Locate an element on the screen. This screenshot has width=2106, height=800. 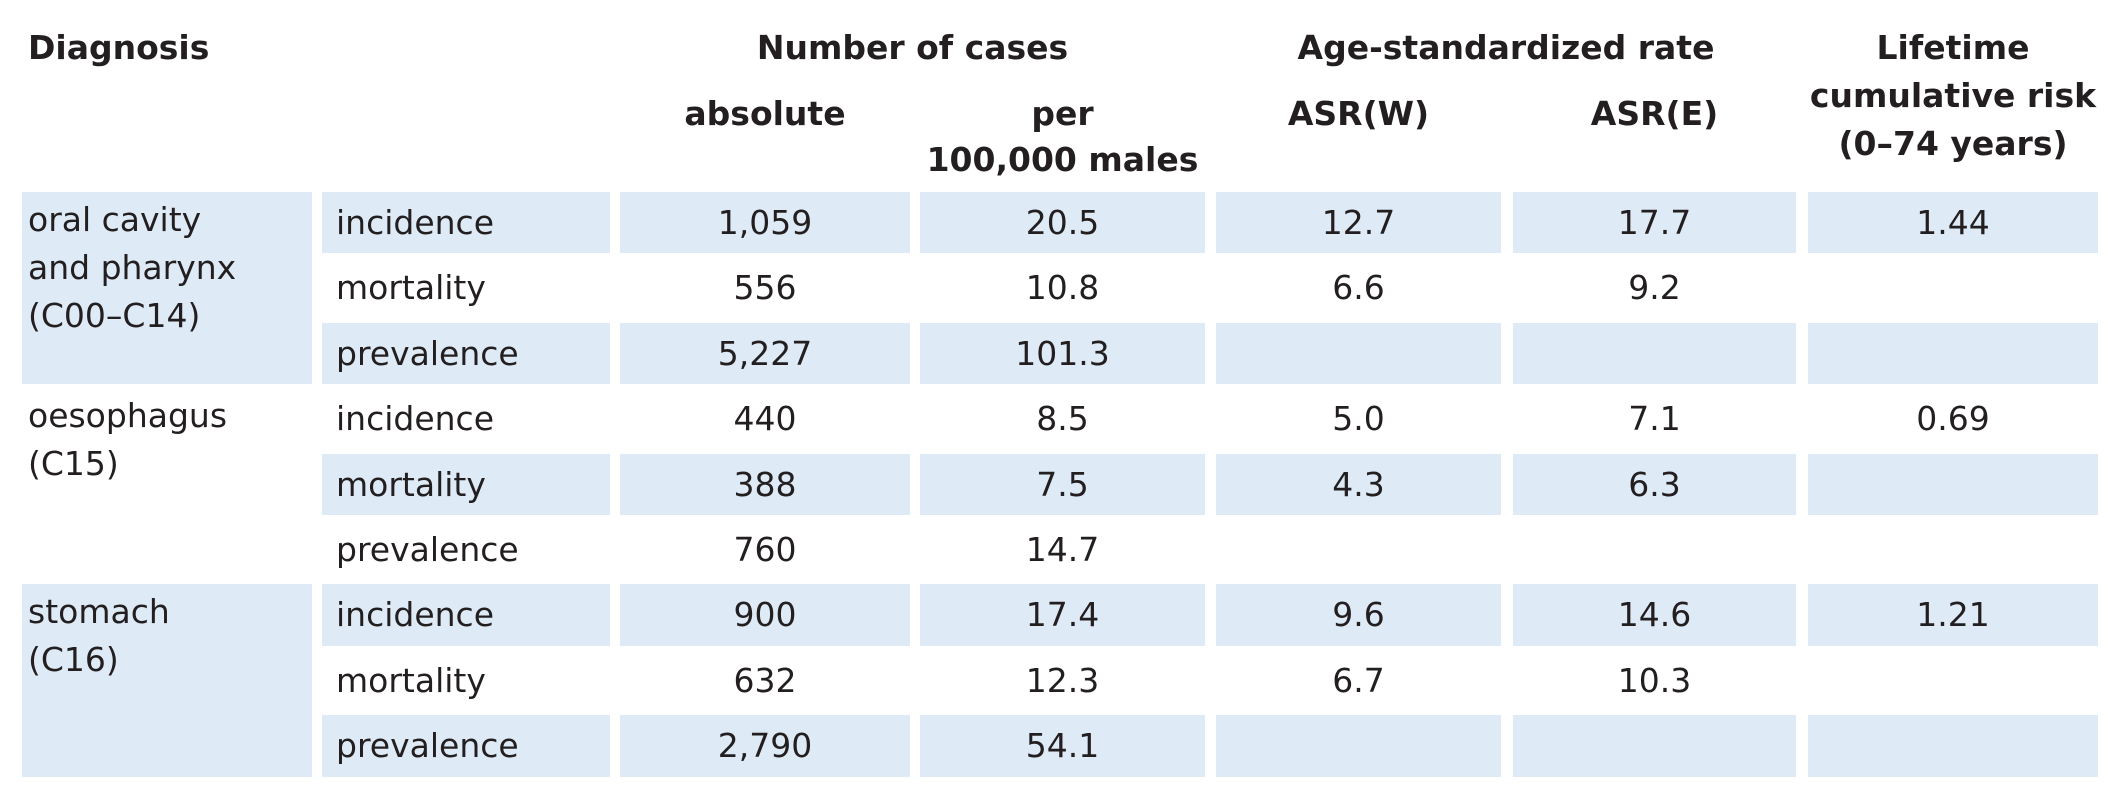
cell-absolute: 2,790 is located at coordinates (765, 746).